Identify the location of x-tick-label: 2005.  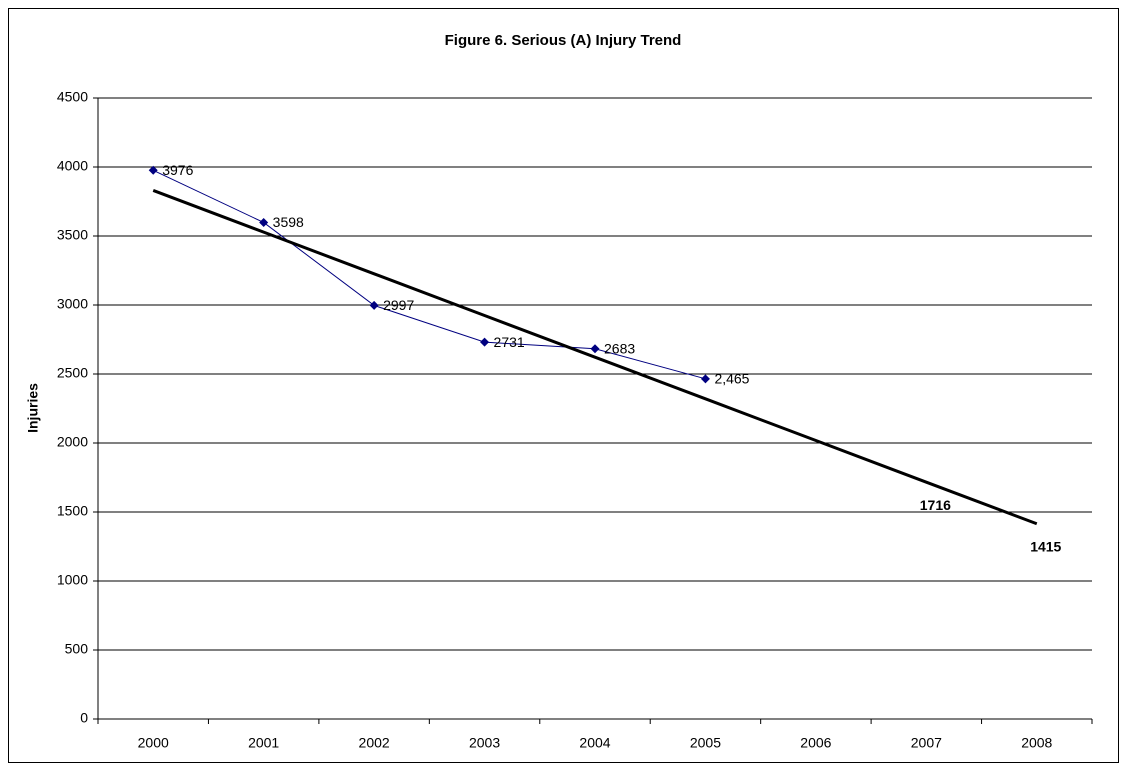
(705, 743).